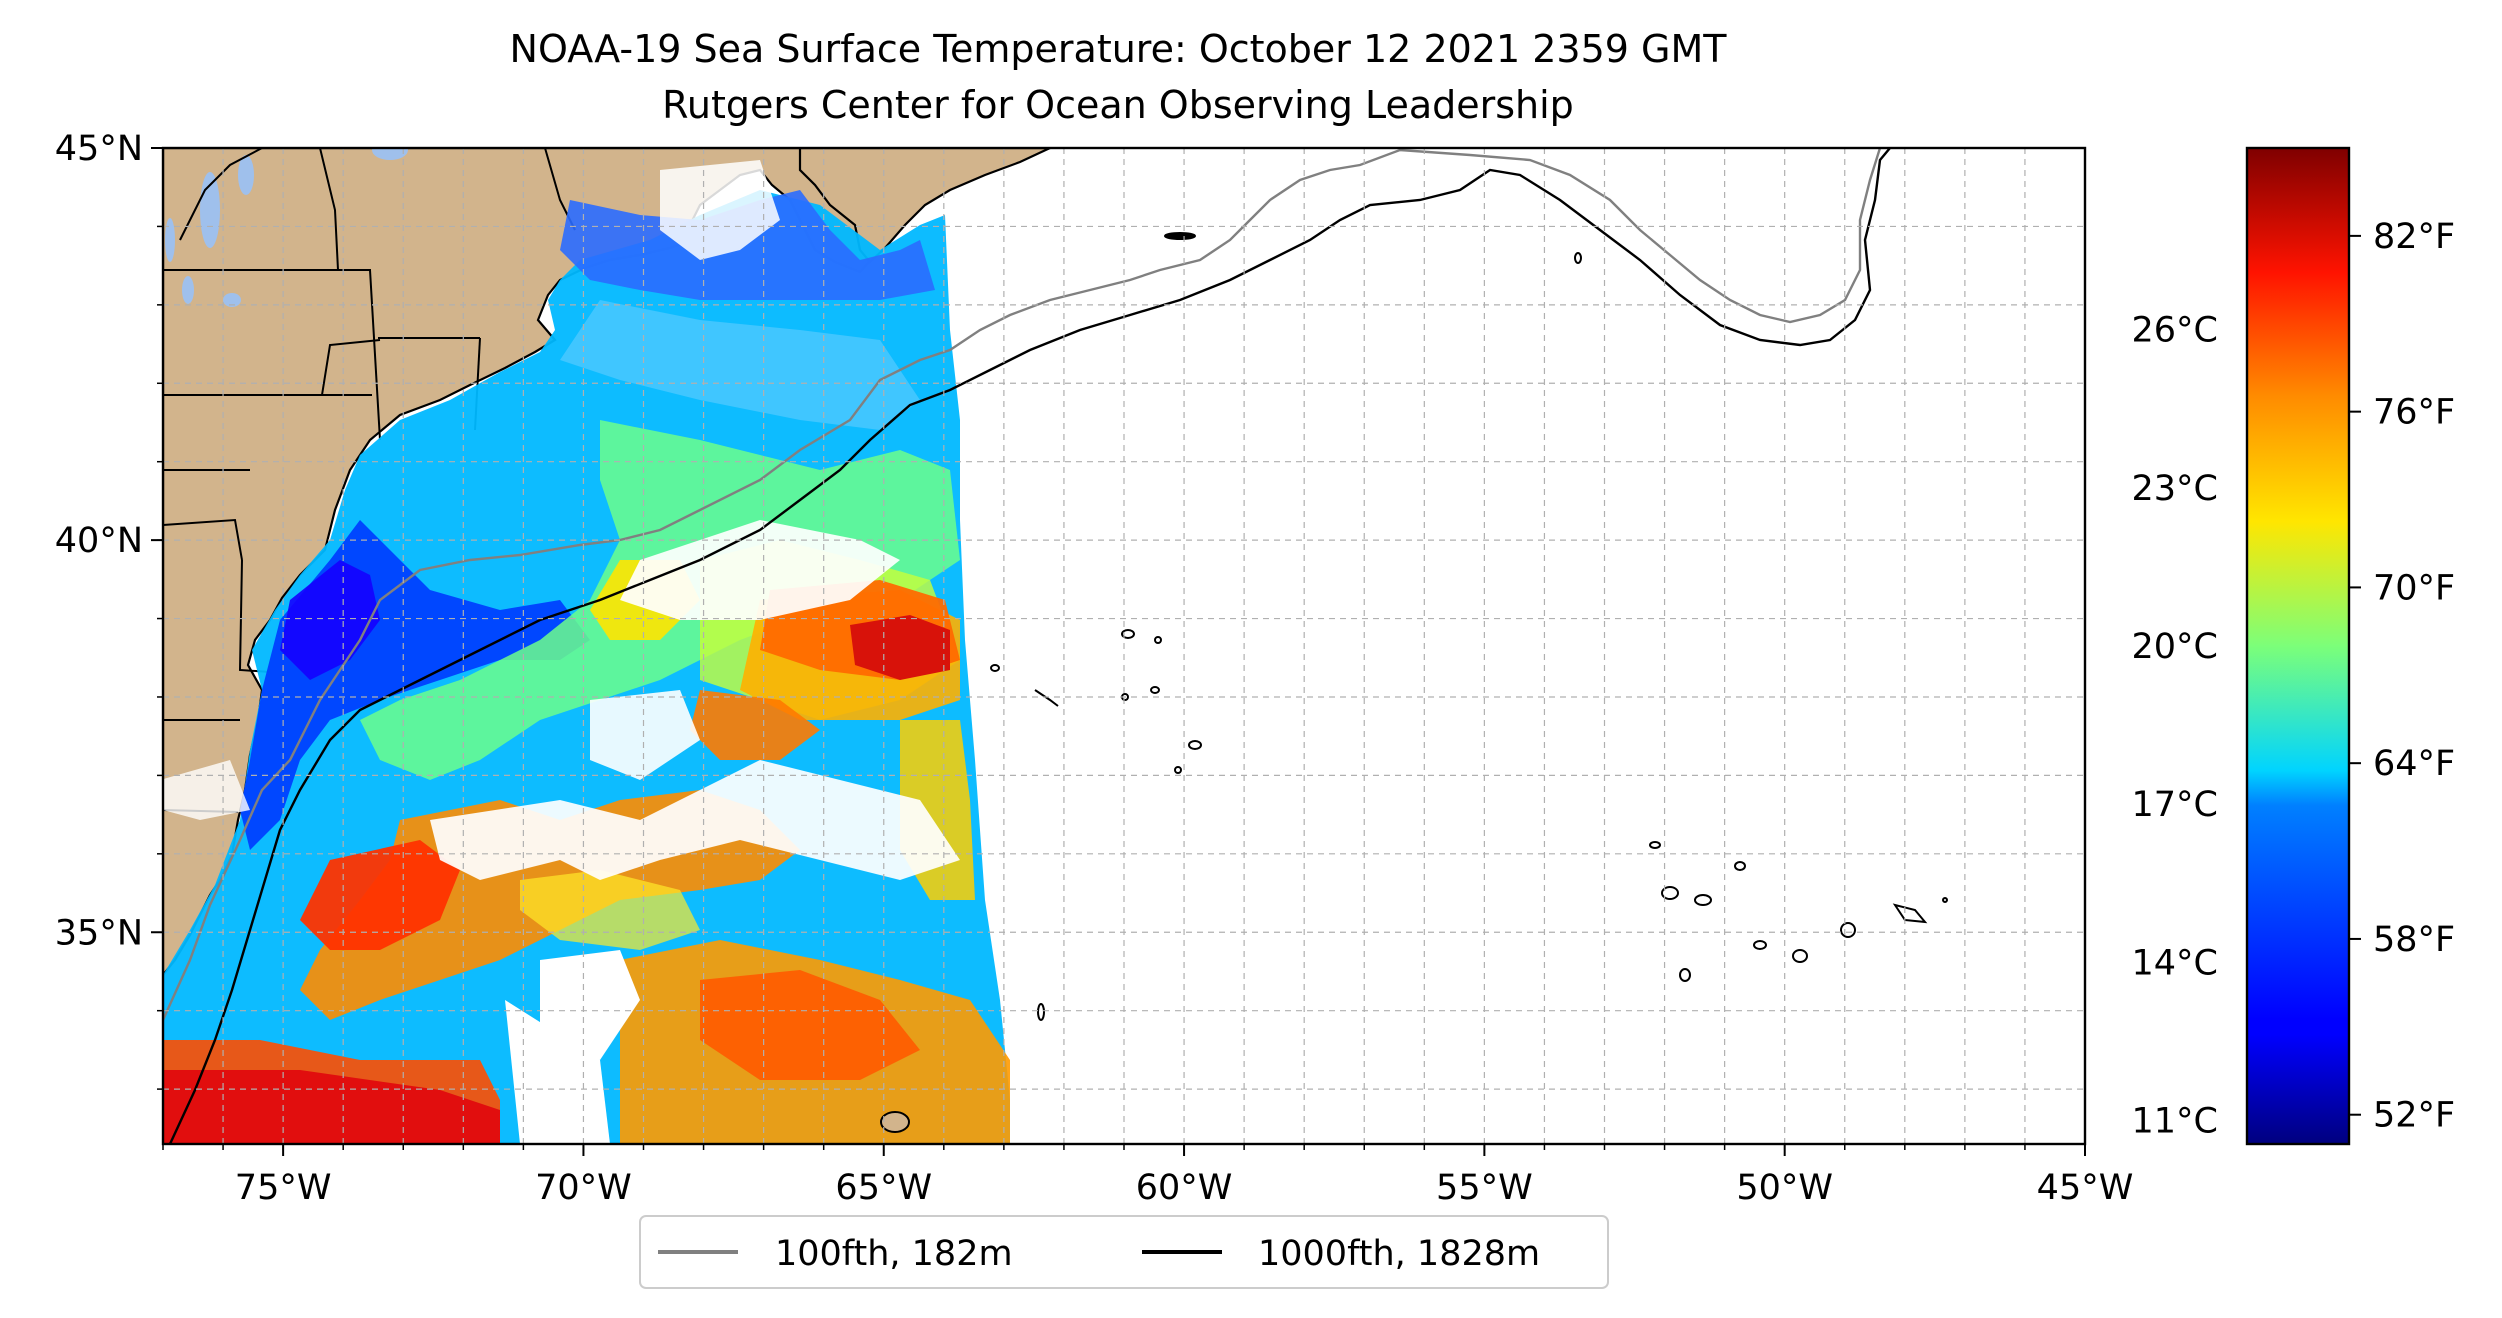  I want to click on y-axis: 45°N 40°N 35°N, so click(109, 609).